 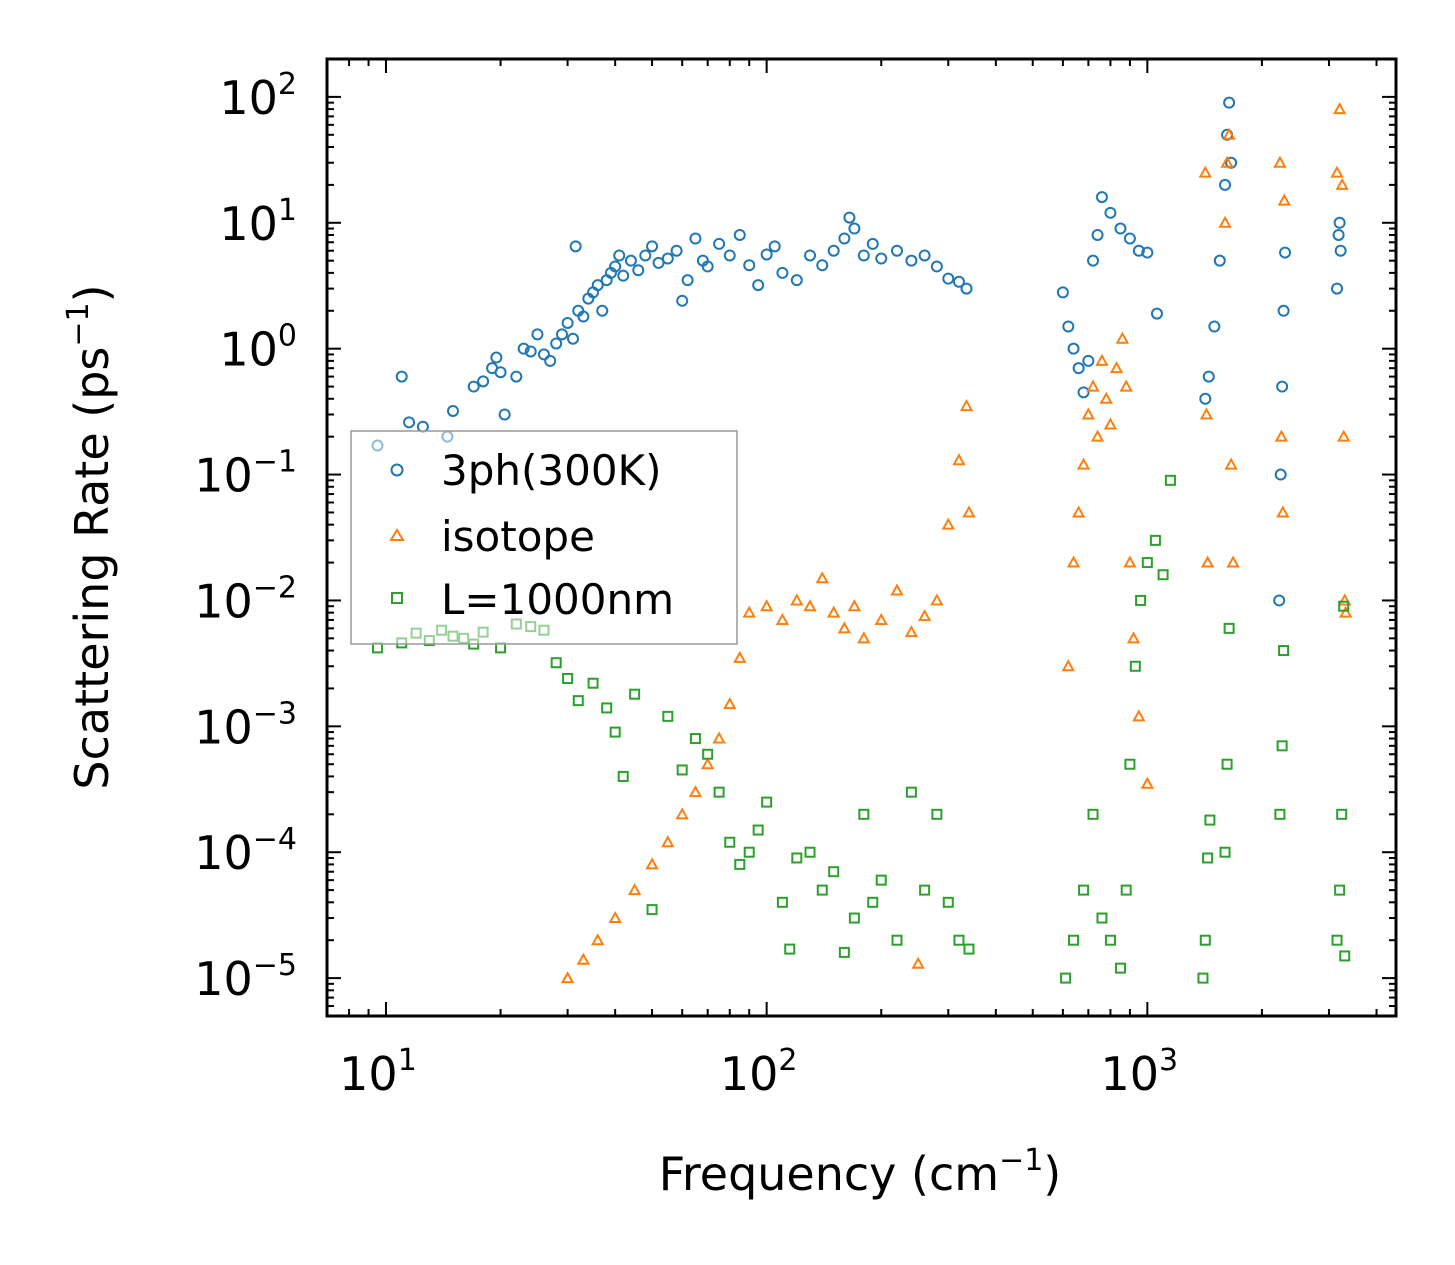 What do you see at coordinates (258, 96) in the screenshot?
I see `y-tick-label: 10²` at bounding box center [258, 96].